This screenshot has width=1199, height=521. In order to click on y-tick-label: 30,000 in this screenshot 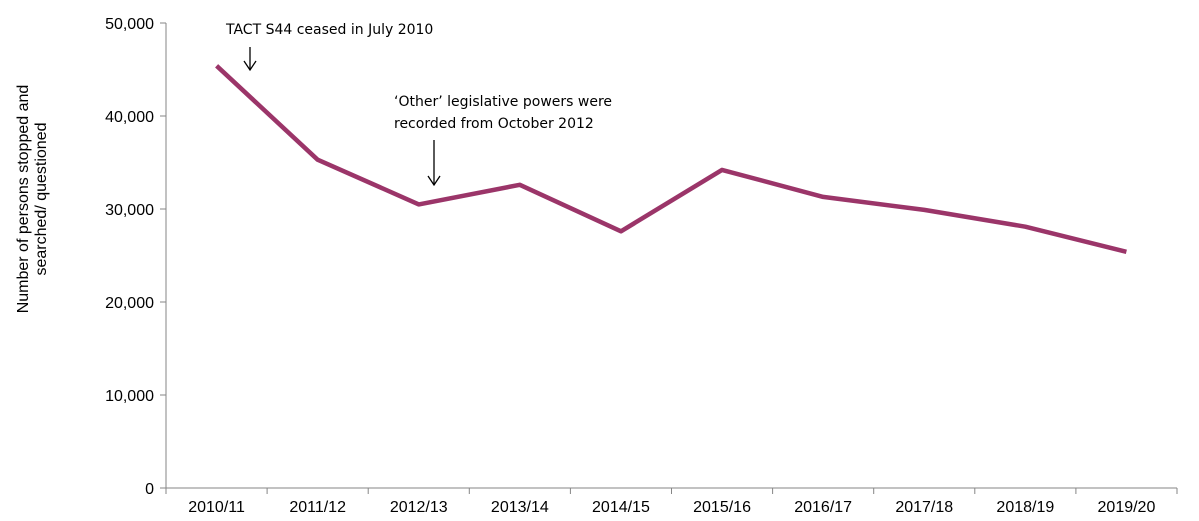, I will do `click(129, 210)`.